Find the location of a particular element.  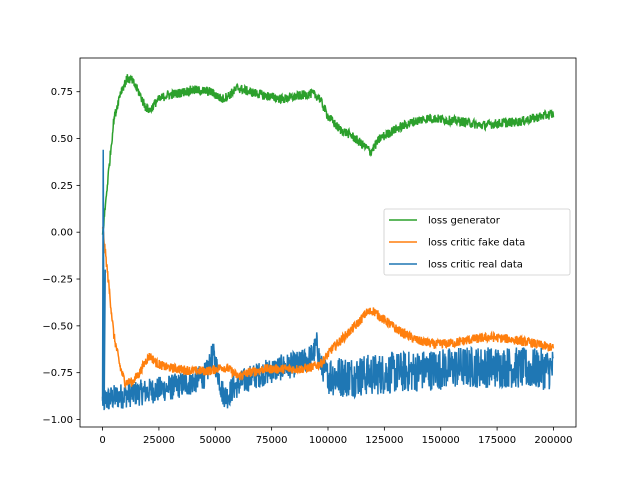

y-tick-label: 0.25 is located at coordinates (62, 186).